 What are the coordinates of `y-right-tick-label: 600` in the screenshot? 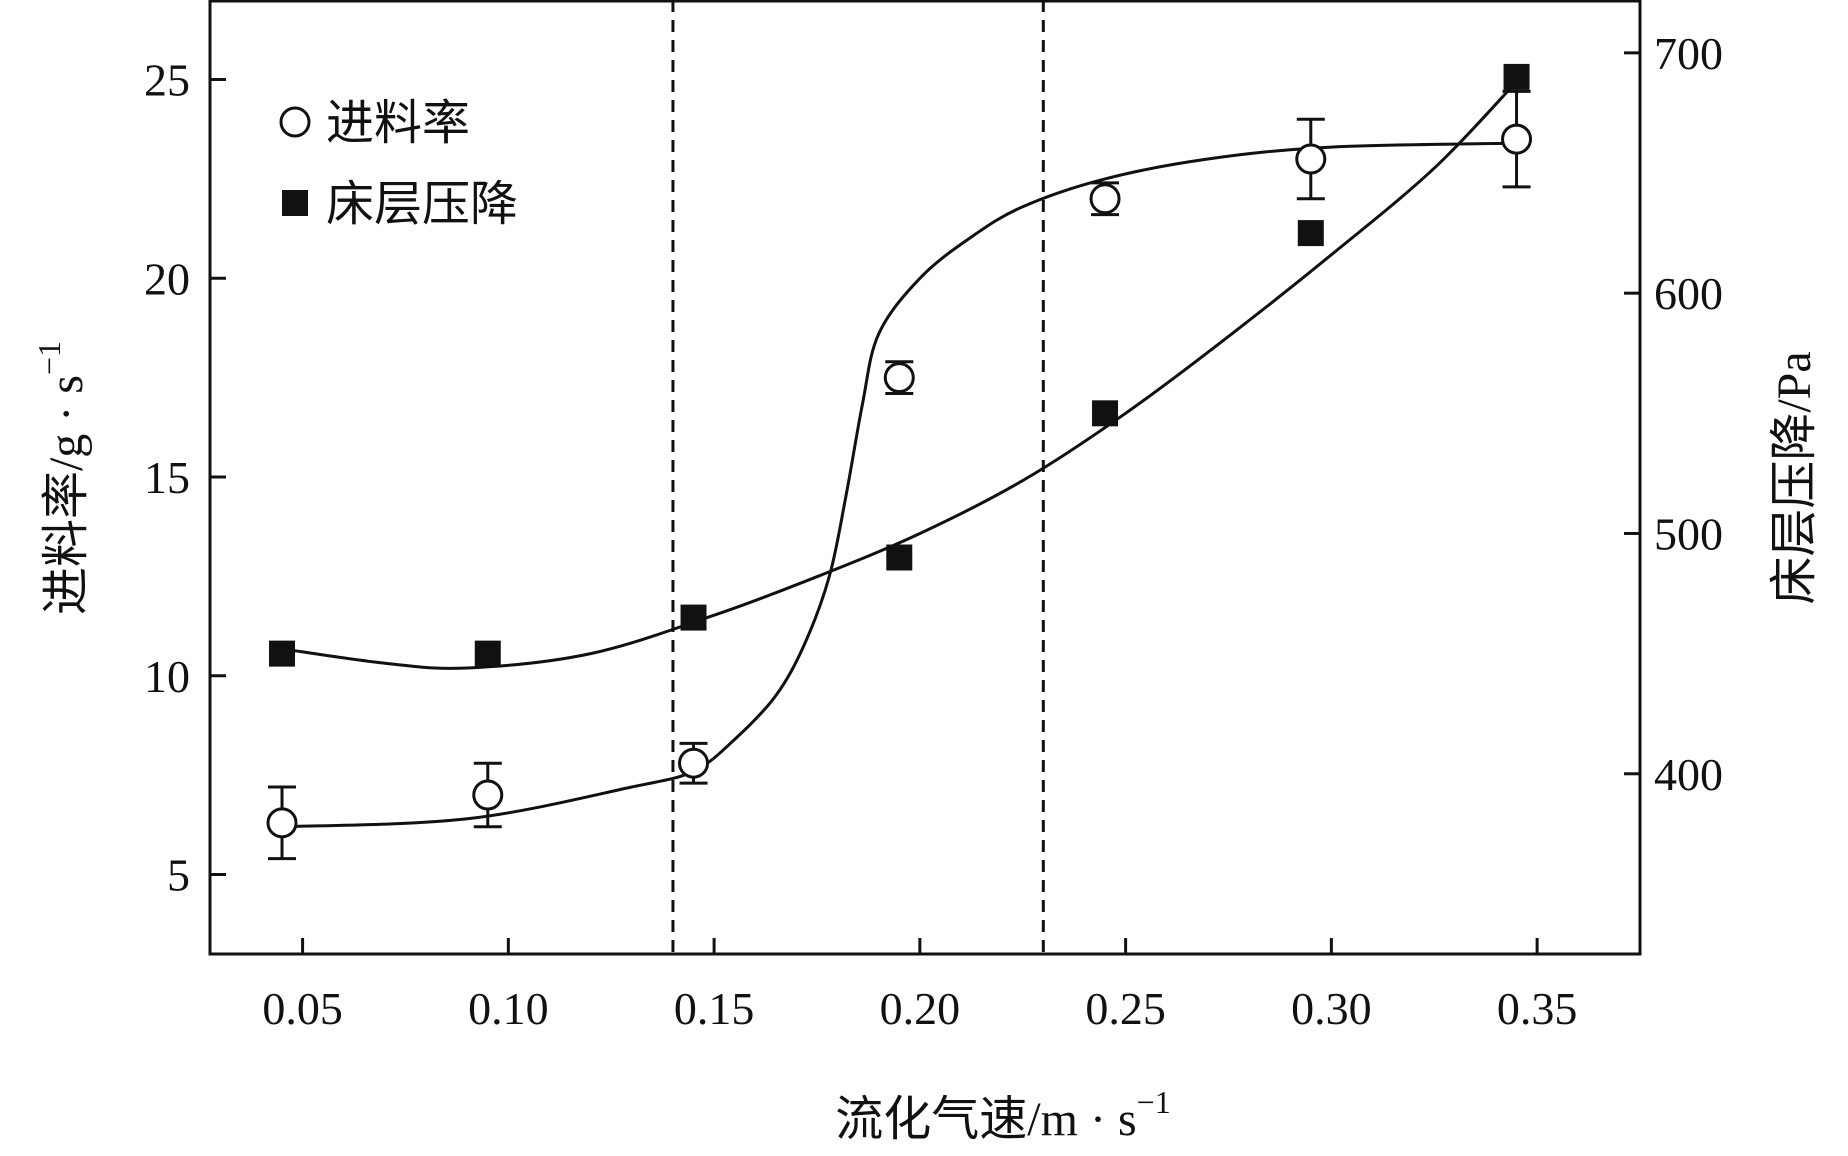 It's located at (1688, 293).